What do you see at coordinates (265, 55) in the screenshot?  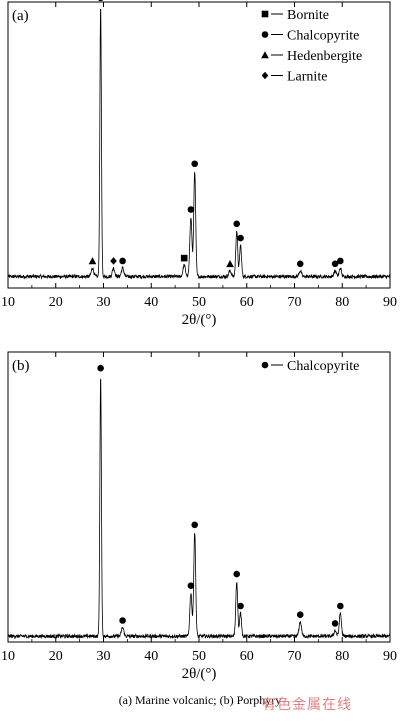 I see `legend-marker-triangle` at bounding box center [265, 55].